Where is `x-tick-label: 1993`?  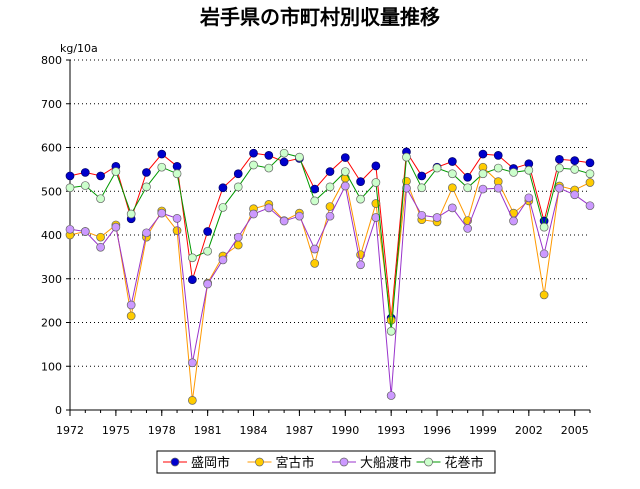 x-tick-label: 1993 is located at coordinates (391, 430).